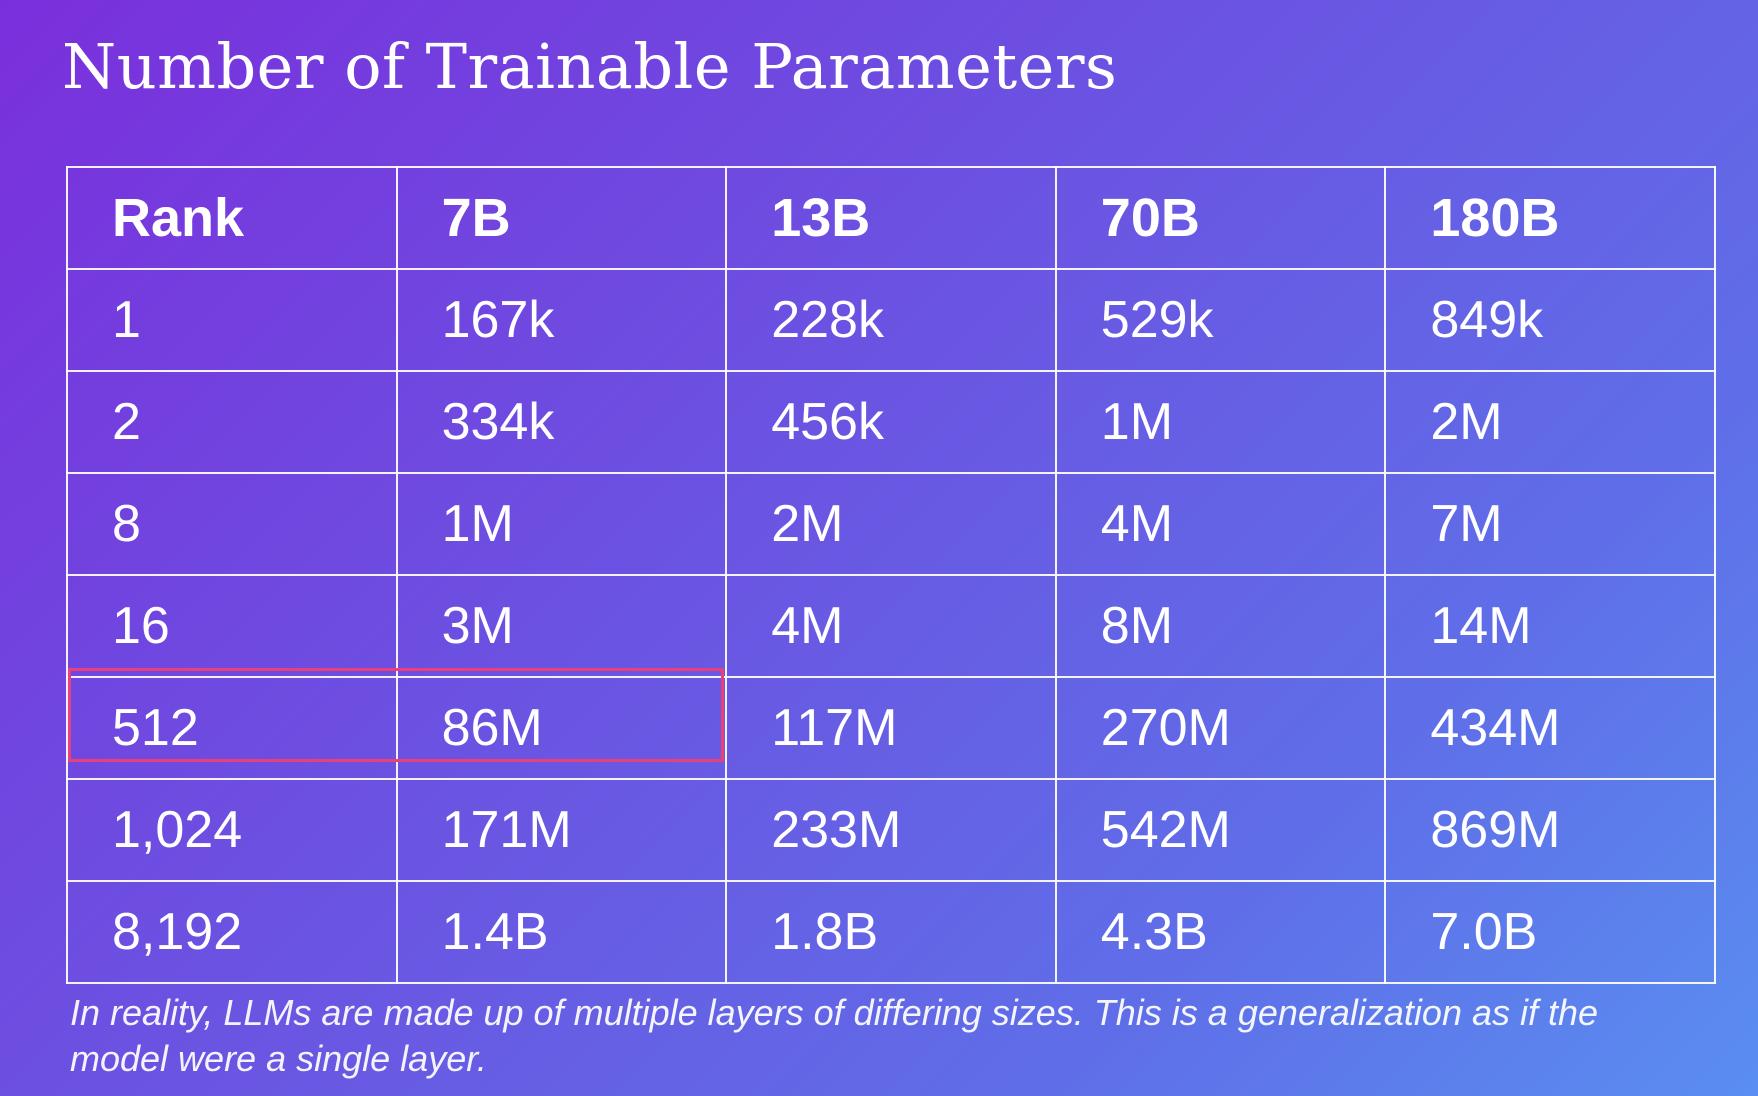 This screenshot has height=1096, width=1758. What do you see at coordinates (232, 932) in the screenshot?
I see `cell-rank: 8,192` at bounding box center [232, 932].